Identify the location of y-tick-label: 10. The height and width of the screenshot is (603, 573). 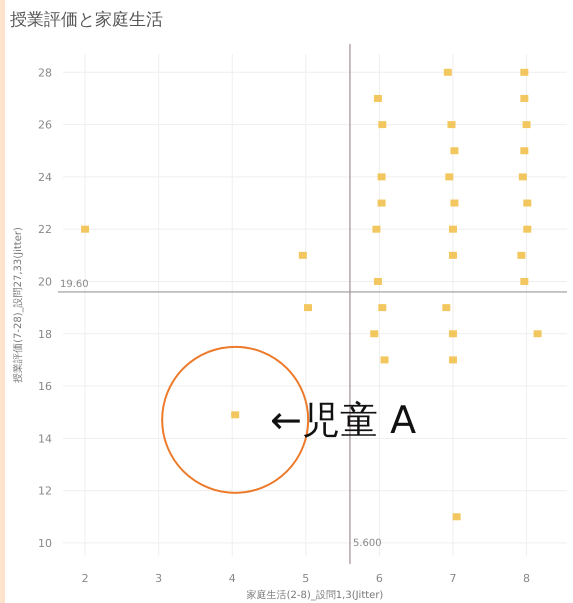
(45, 543).